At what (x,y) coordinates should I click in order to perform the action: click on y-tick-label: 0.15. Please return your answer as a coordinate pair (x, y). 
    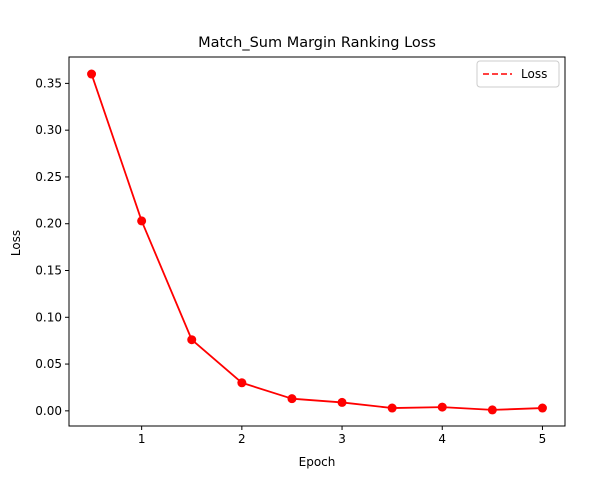
    Looking at the image, I should click on (48, 271).